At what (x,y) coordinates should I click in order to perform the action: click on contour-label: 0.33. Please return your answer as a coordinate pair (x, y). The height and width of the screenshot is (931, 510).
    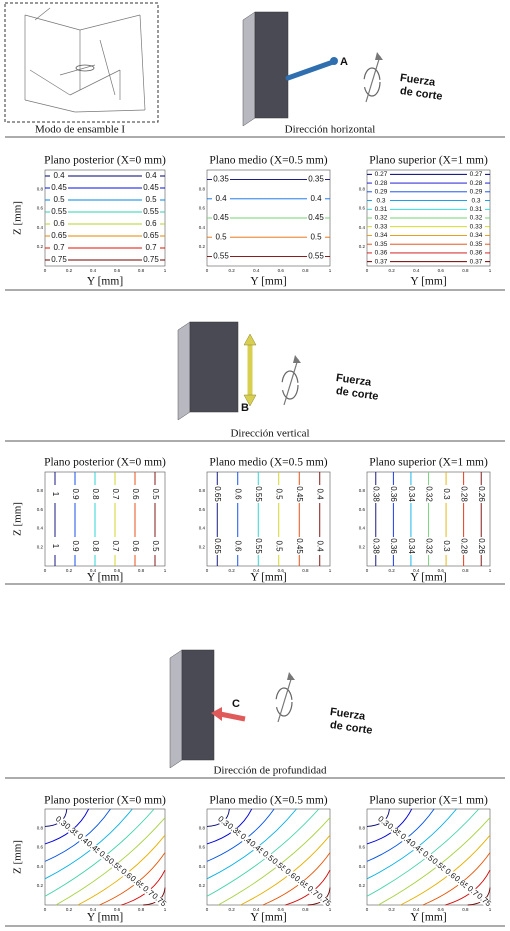
    Looking at the image, I should click on (381, 226).